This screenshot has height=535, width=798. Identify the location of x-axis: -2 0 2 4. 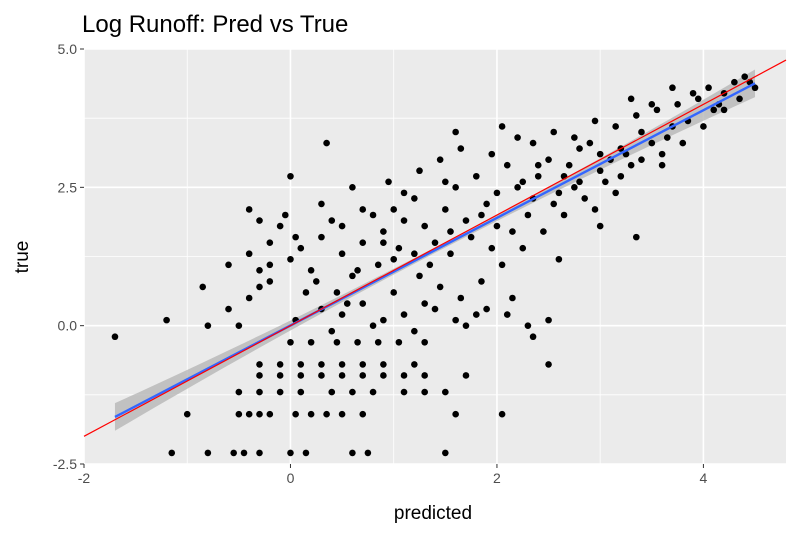
(393, 475).